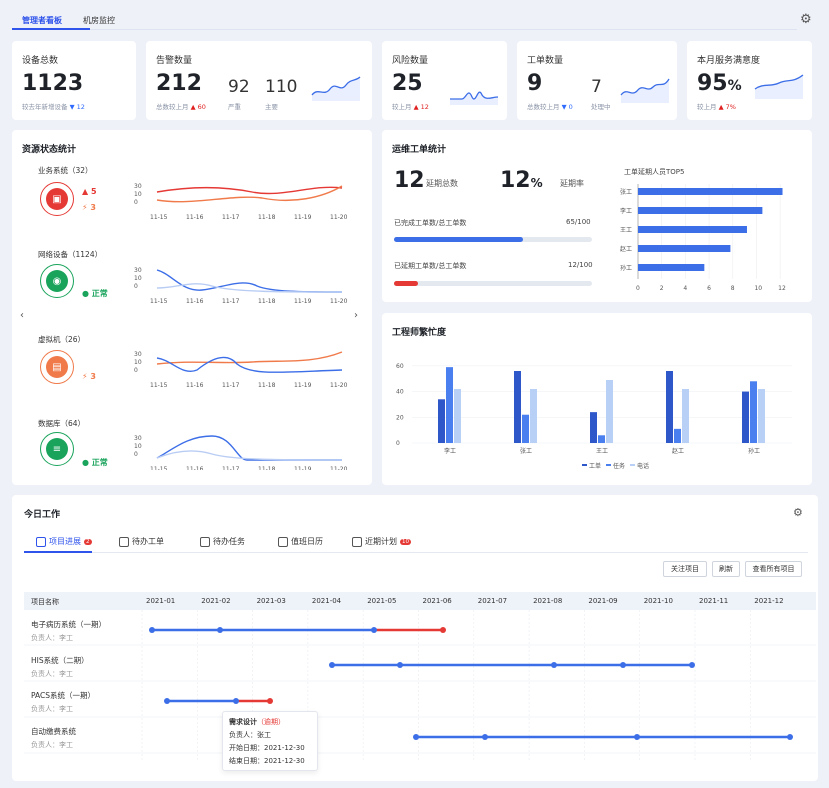 Image resolution: width=829 pixels, height=788 pixels. What do you see at coordinates (179, 83) in the screenshot?
I see `kpi-value: 212` at bounding box center [179, 83].